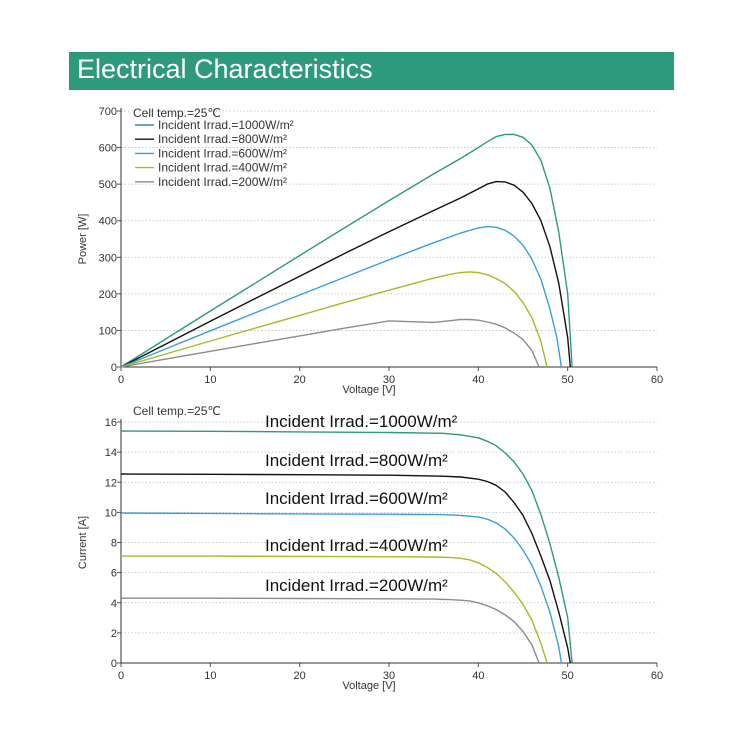 Image resolution: width=750 pixels, height=750 pixels. What do you see at coordinates (108, 295) in the screenshot?
I see `y-tick-label: 200` at bounding box center [108, 295].